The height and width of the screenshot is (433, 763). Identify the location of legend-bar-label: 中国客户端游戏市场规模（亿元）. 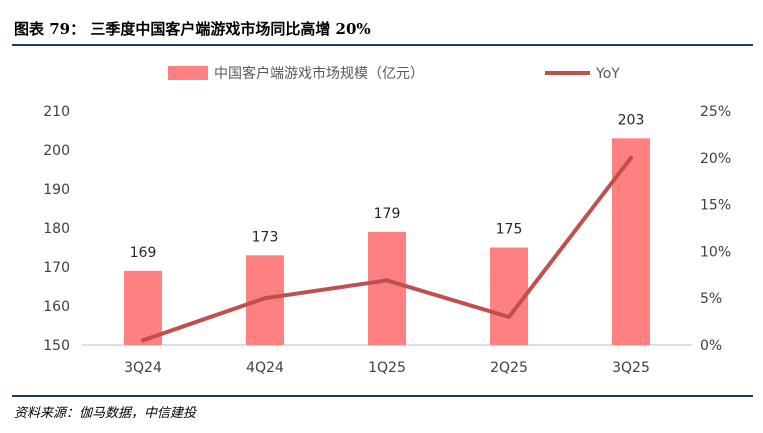
(319, 73).